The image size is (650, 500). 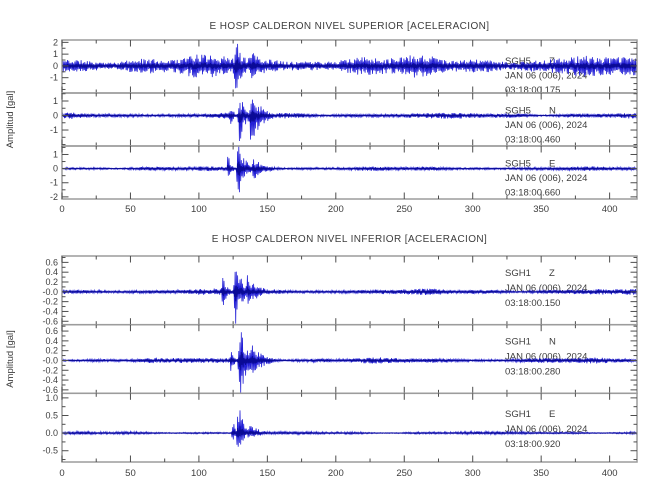 What do you see at coordinates (532, 140) in the screenshot?
I see `time-label: 03:18:00.460` at bounding box center [532, 140].